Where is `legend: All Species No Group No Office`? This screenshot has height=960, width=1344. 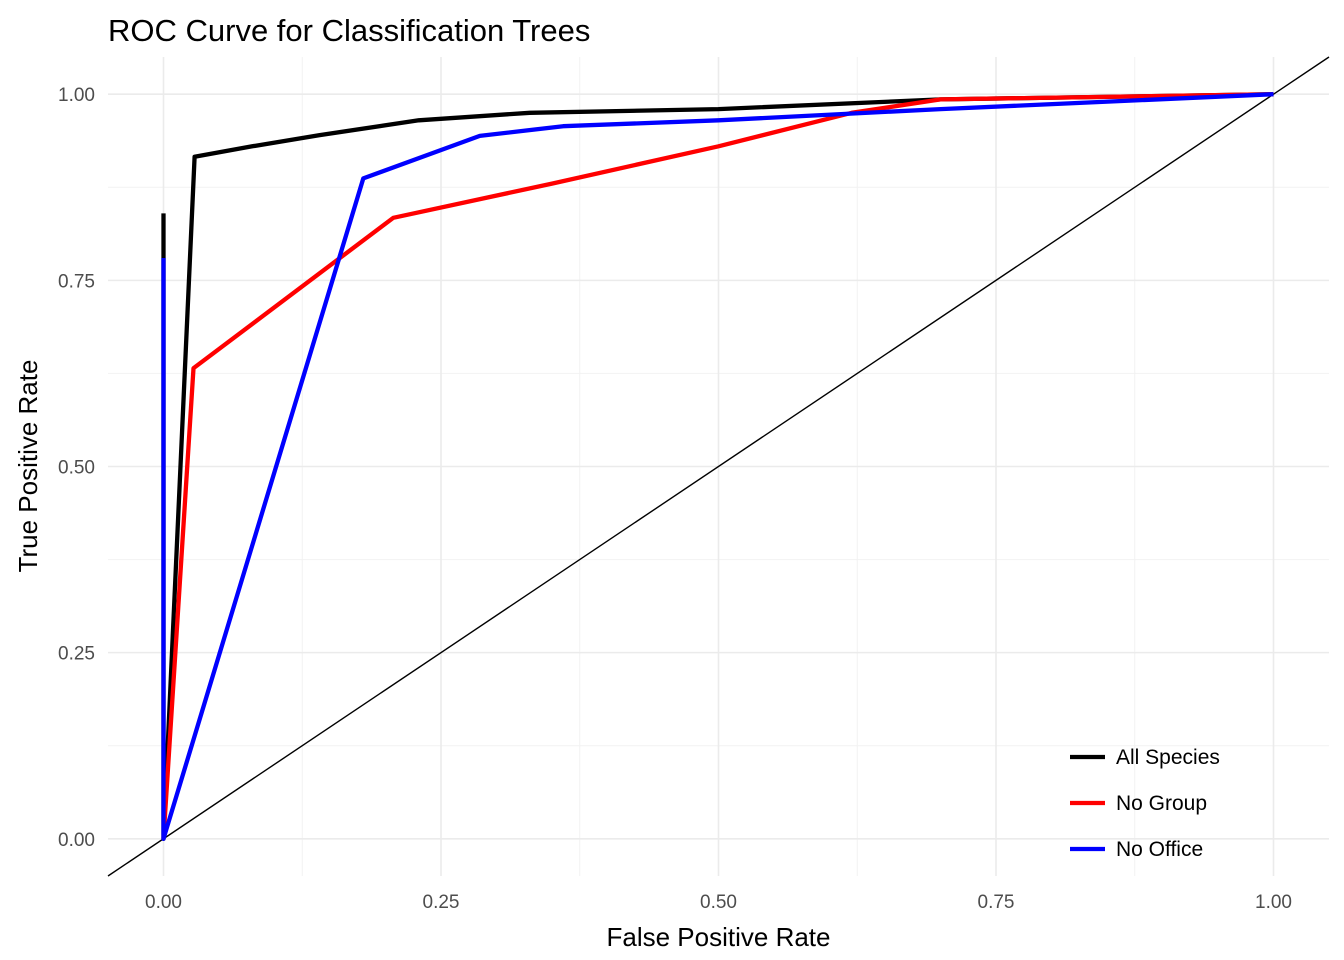 legend: All Species No Group No Office is located at coordinates (1145, 803).